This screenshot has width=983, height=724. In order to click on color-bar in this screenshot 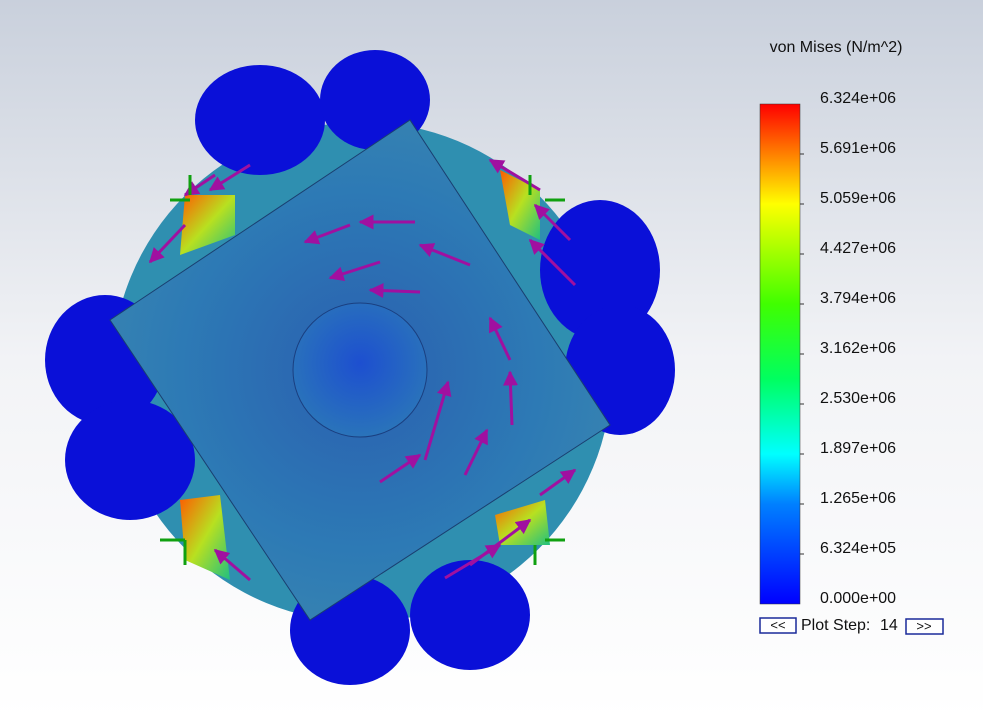, I will do `click(780, 354)`.